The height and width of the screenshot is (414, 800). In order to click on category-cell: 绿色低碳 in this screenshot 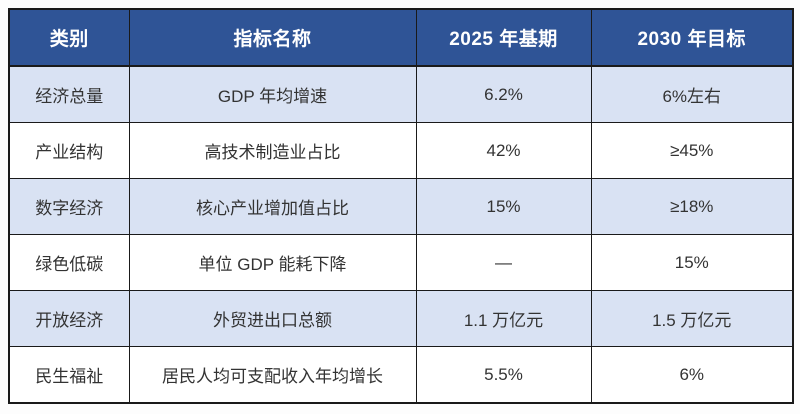, I will do `click(69, 262)`.